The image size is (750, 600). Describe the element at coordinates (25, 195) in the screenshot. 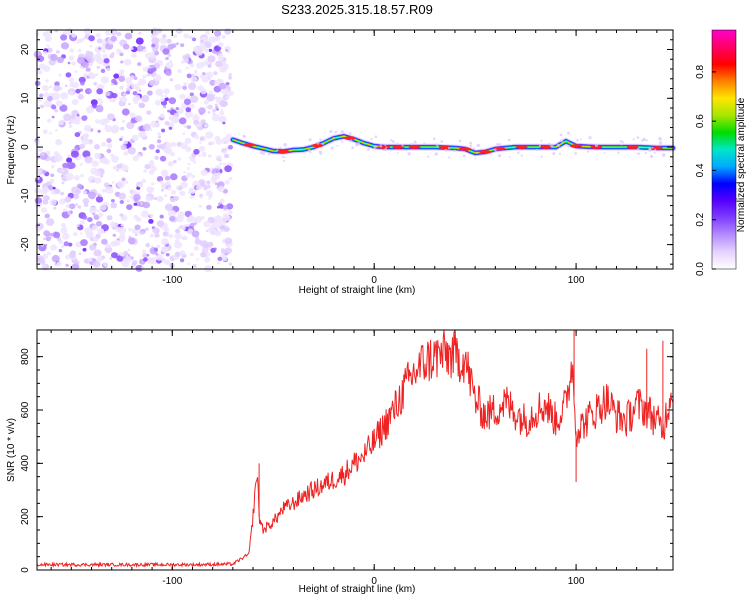

I see `y-tick-label: -10` at that location.